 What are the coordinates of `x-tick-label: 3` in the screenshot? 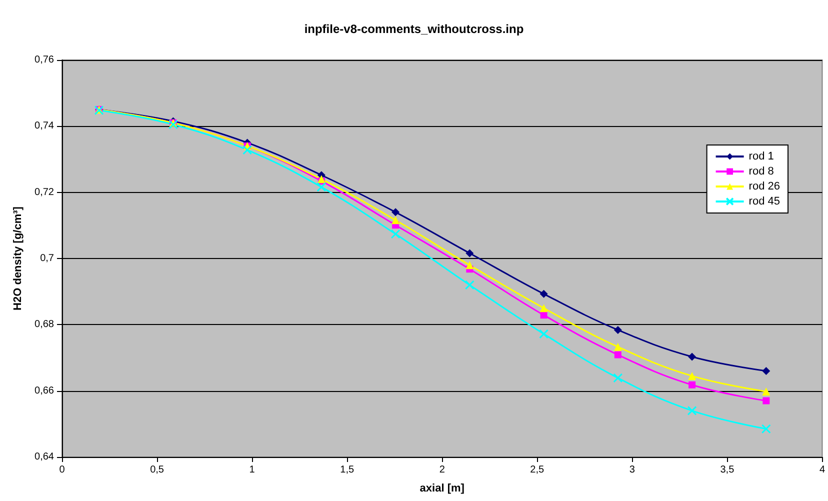 It's located at (632, 470).